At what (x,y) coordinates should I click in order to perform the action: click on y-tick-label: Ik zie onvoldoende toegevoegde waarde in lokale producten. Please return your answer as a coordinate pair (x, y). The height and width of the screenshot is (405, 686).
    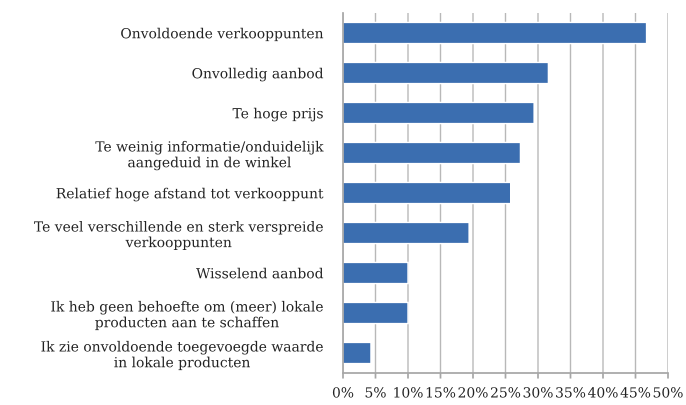
    Looking at the image, I should click on (182, 355).